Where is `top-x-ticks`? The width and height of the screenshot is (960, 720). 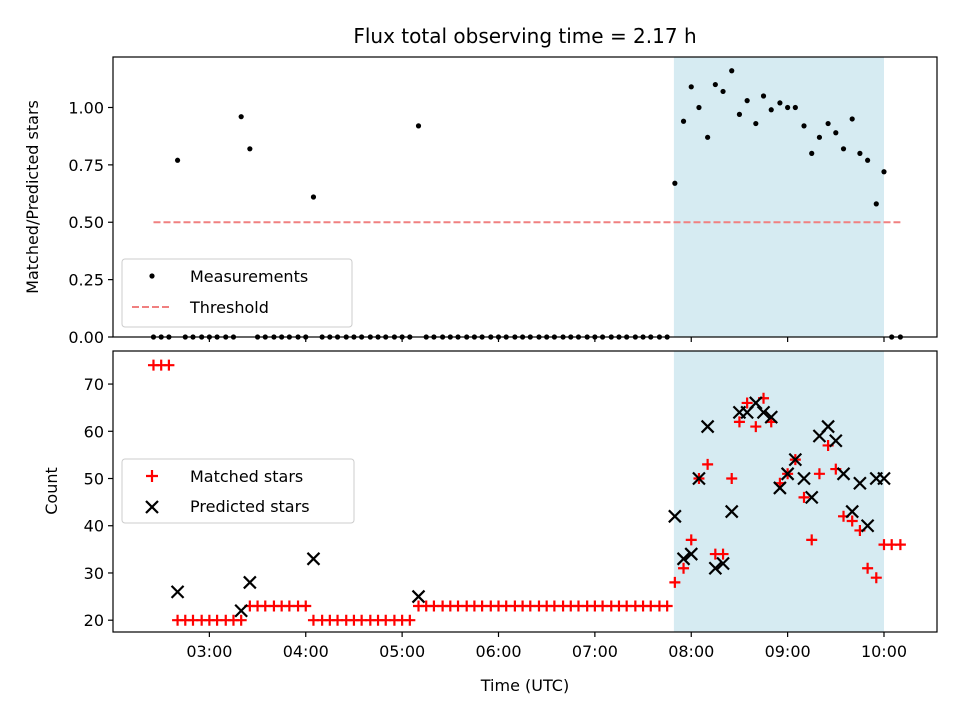
top-x-ticks is located at coordinates (546, 339).